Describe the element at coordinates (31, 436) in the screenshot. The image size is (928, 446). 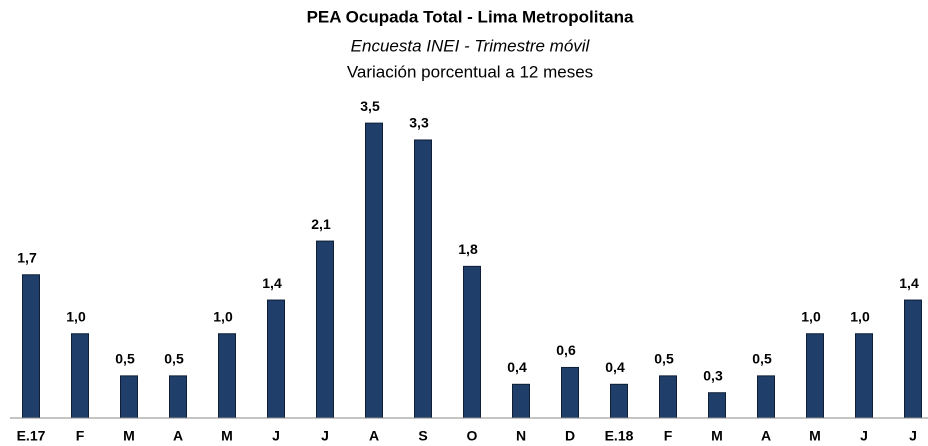
I see `x-tick-label: E.17` at that location.